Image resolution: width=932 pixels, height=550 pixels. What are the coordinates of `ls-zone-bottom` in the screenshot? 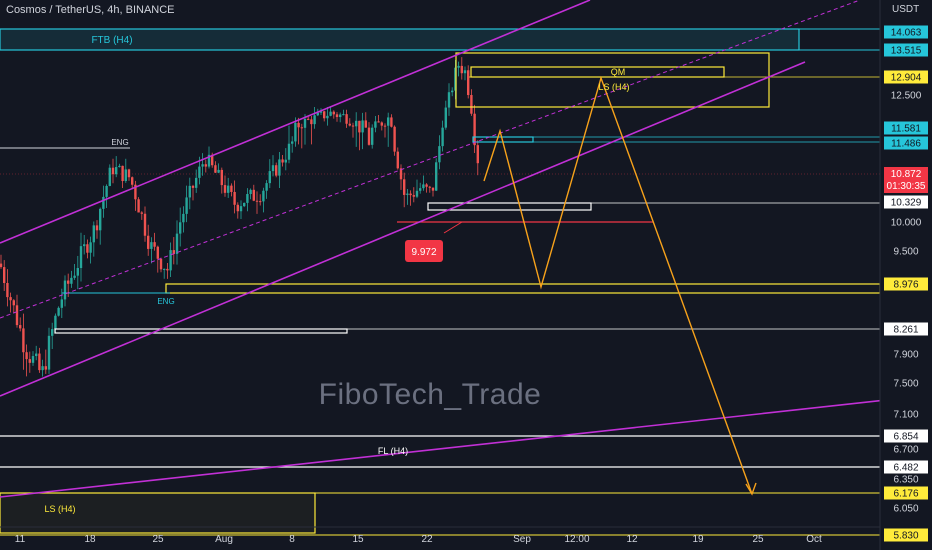 It's located at (158, 513).